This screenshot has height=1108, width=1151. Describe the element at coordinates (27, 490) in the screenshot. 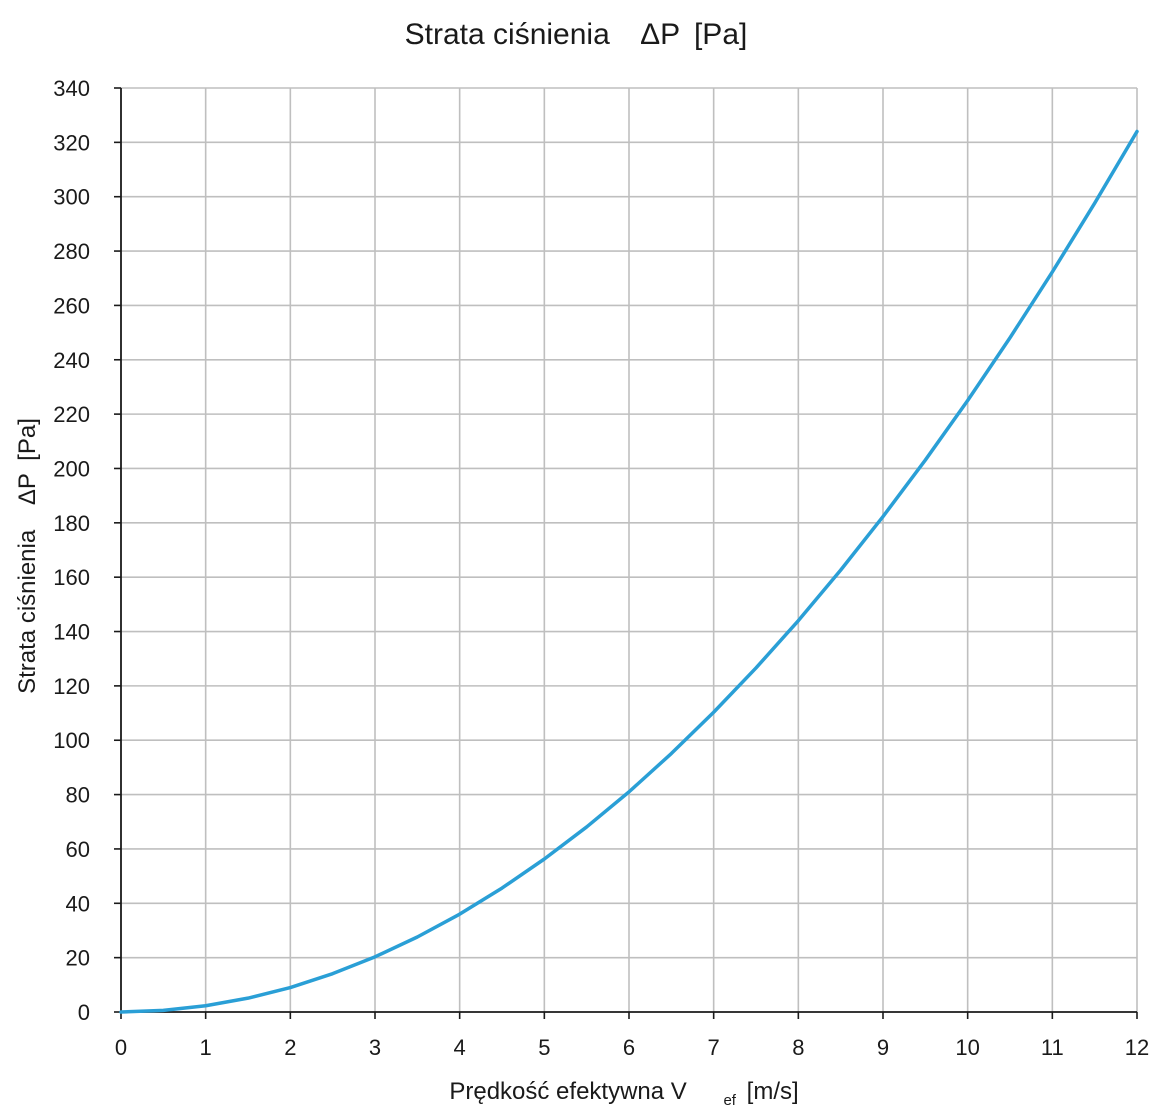

I see `y-axis-label-symbol: ΔP` at that location.